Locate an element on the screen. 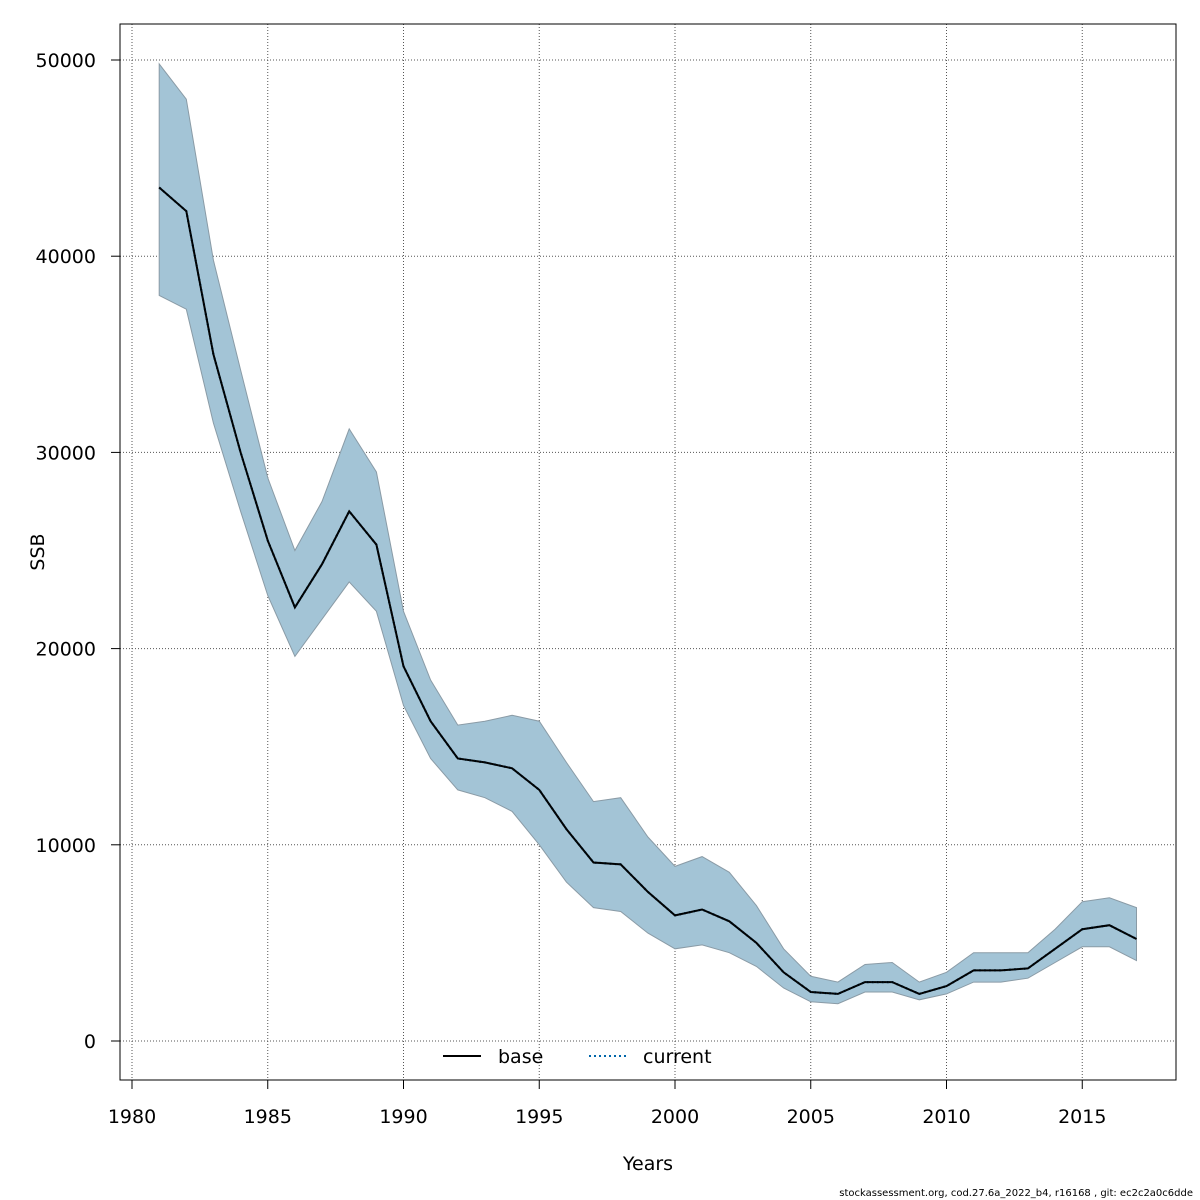 The height and width of the screenshot is (1200, 1200). x-axis: 1980 1985 1990 1995 2000 2005 2010 2015 is located at coordinates (607, 1103).